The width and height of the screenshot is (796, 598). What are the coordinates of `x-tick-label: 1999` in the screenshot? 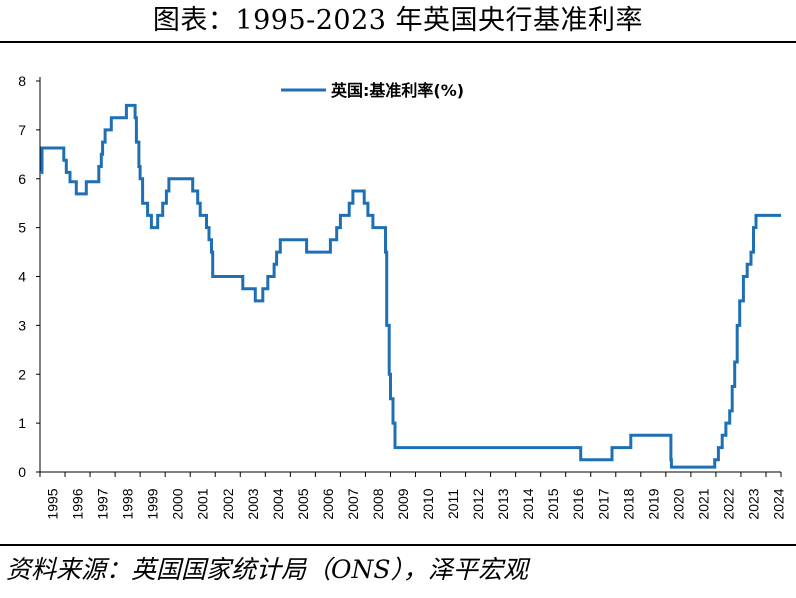 It's located at (153, 503).